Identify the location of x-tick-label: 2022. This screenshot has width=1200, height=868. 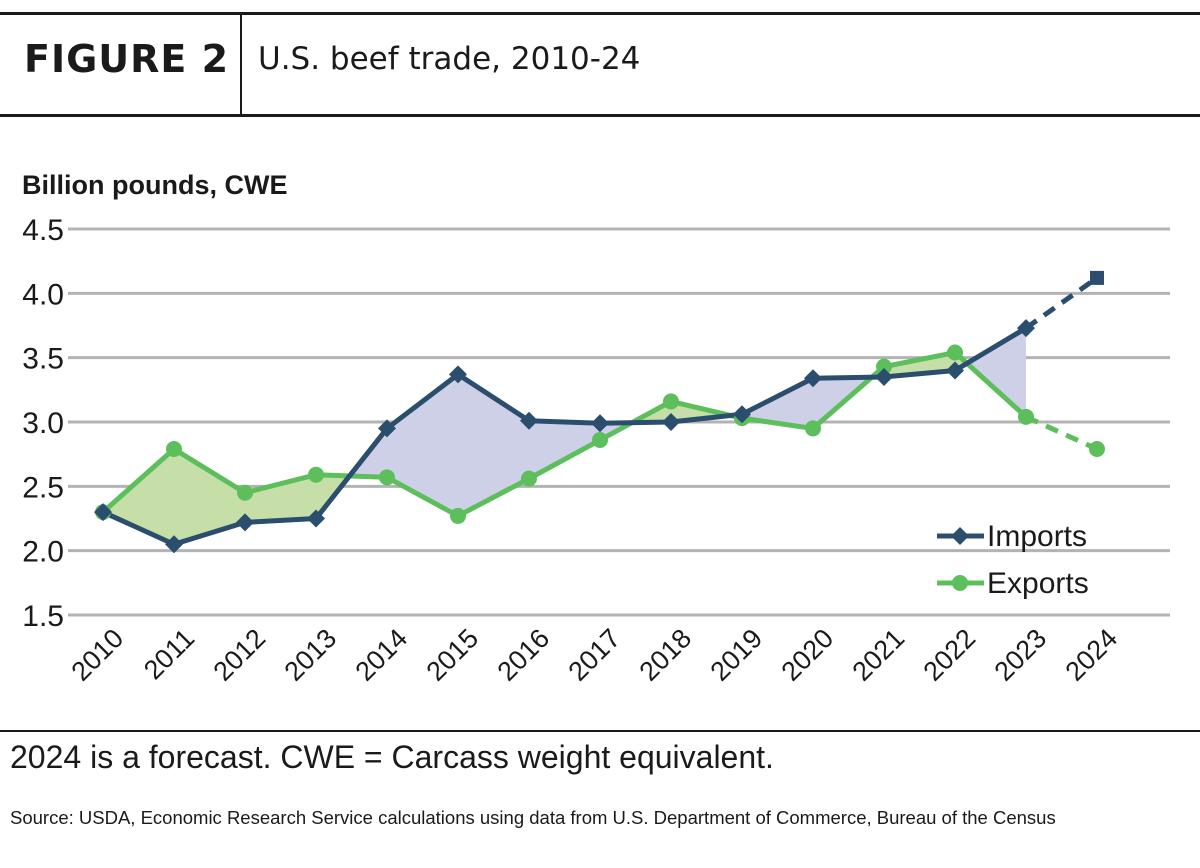
(950, 655).